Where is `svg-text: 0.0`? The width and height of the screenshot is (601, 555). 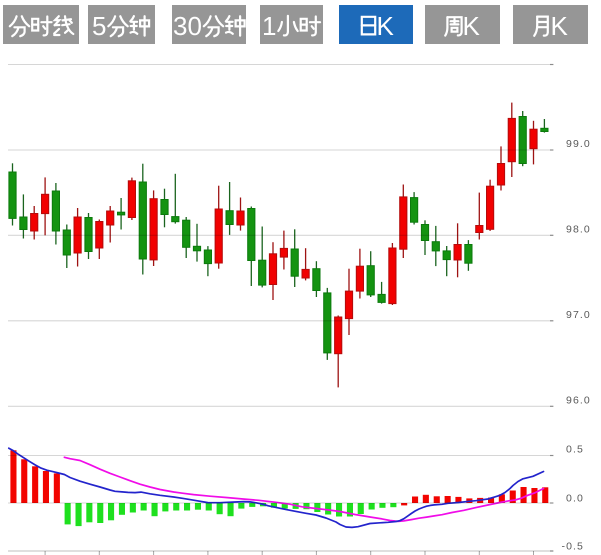
svg-text: 0.0 is located at coordinates (575, 498).